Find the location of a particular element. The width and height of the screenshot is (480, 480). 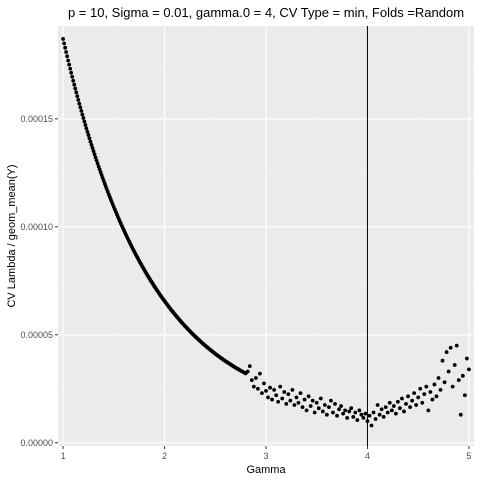

y-axis-label: CV Lambda / geom_mean(Y) is located at coordinates (12, 235).